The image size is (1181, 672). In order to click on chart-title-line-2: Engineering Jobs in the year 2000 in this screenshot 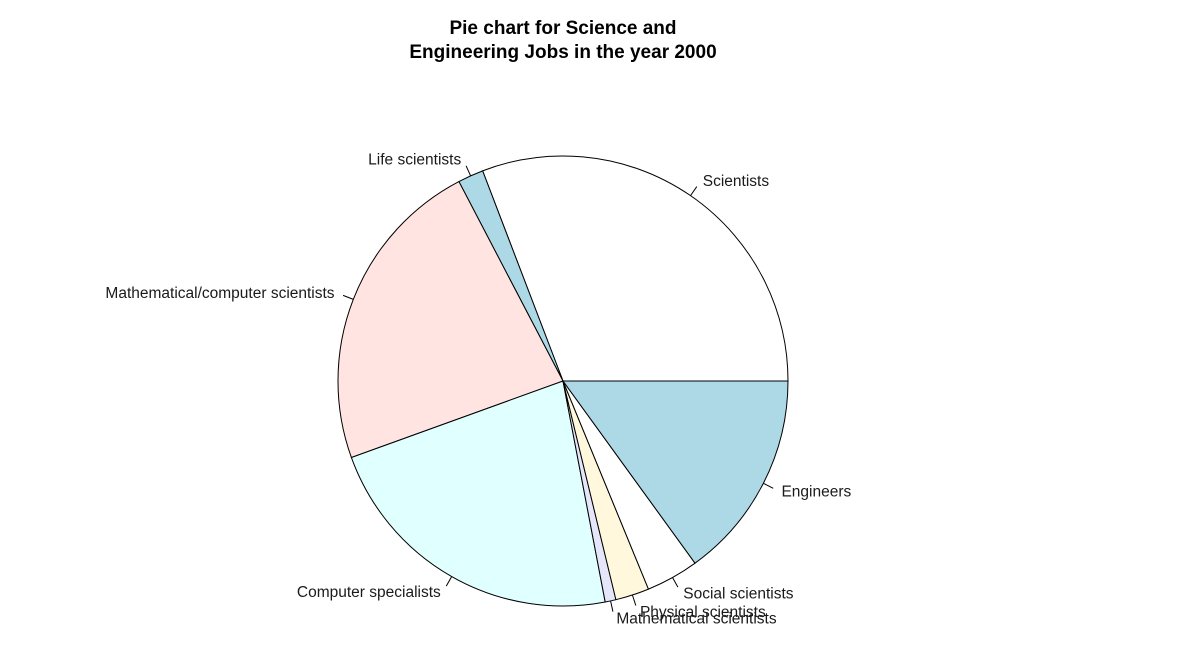, I will do `click(562, 52)`.